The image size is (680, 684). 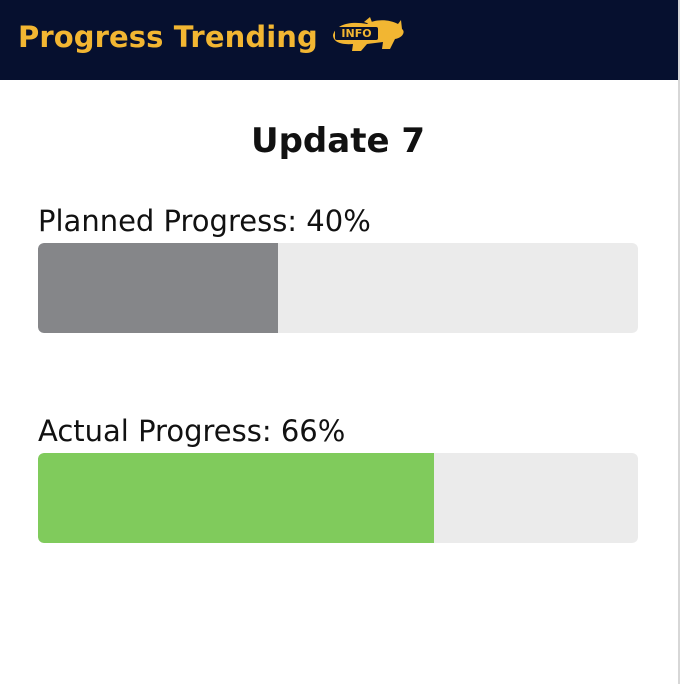 What do you see at coordinates (338, 141) in the screenshot?
I see `update-title: Update 7` at bounding box center [338, 141].